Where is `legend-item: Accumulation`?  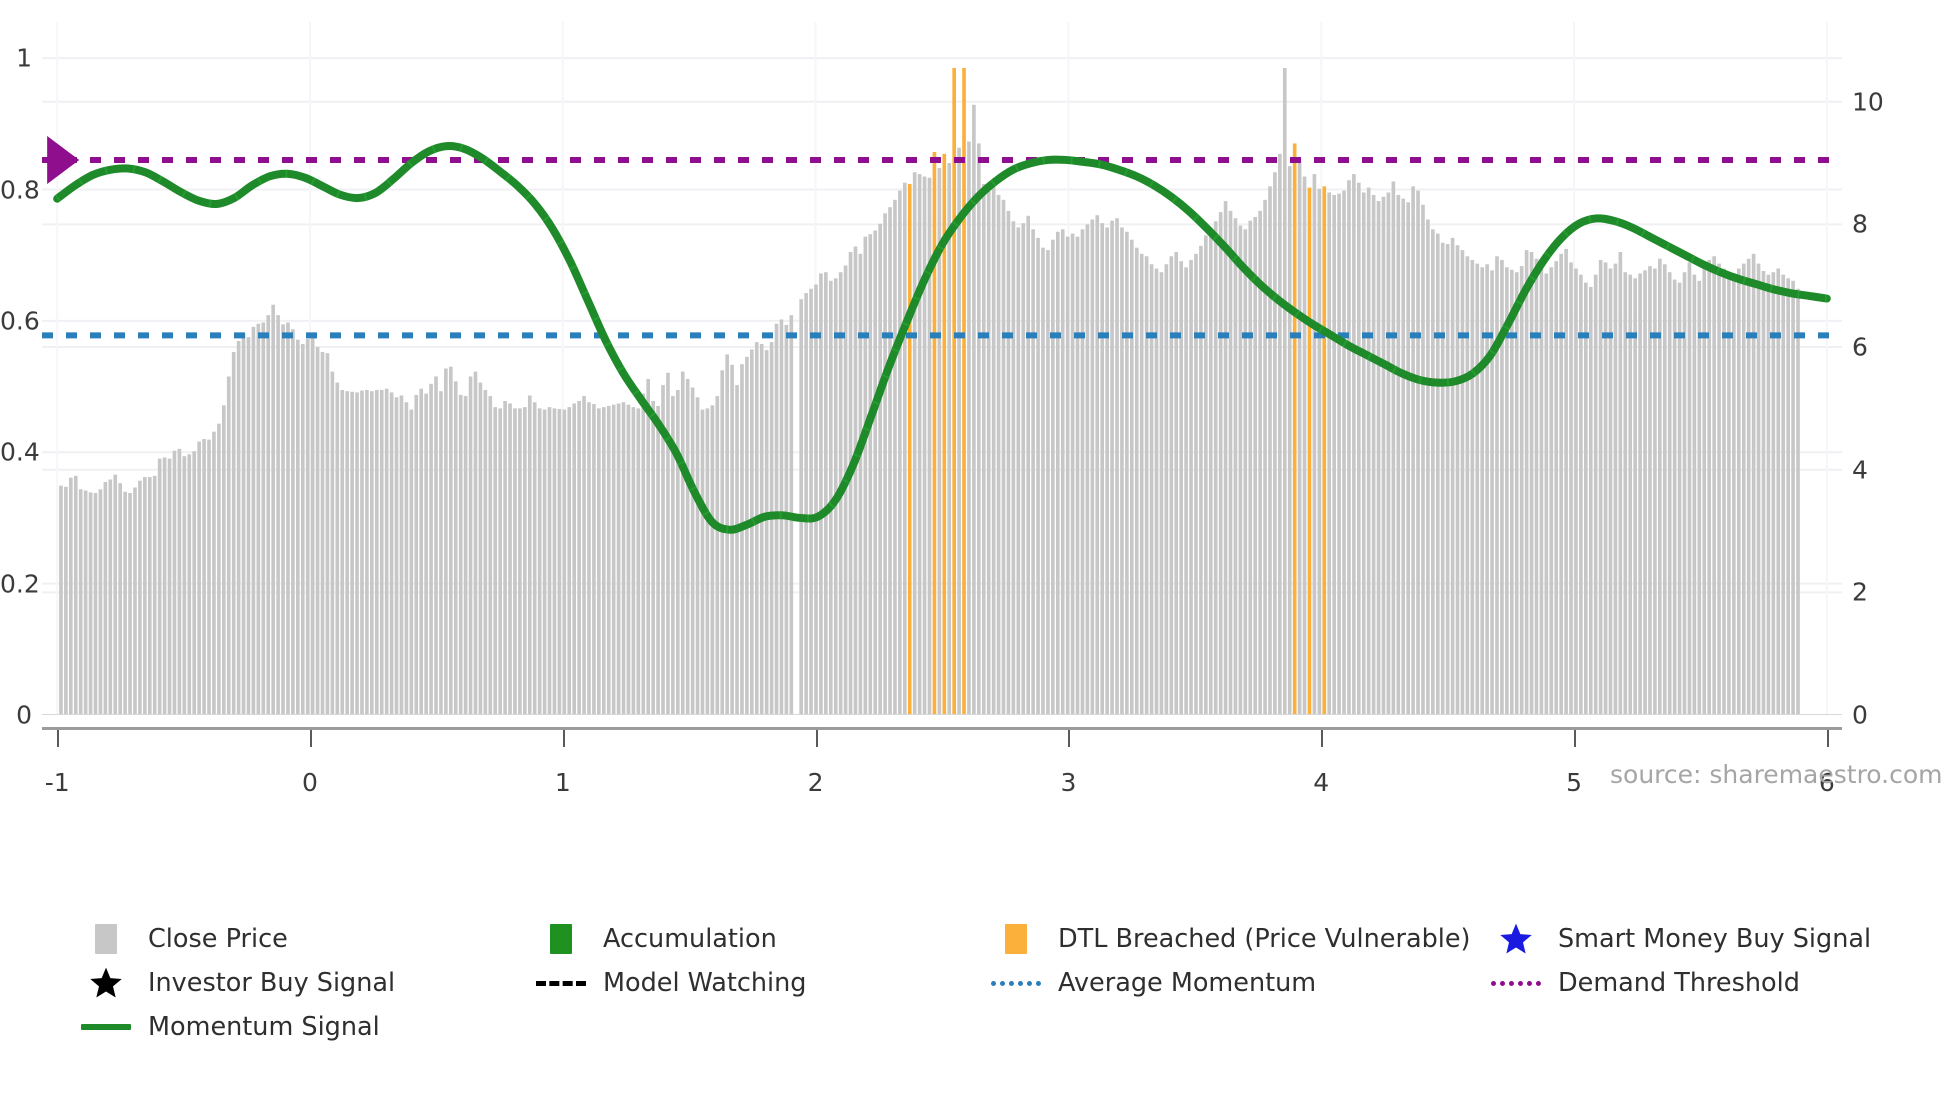 legend-item: Accumulation is located at coordinates (760, 939).